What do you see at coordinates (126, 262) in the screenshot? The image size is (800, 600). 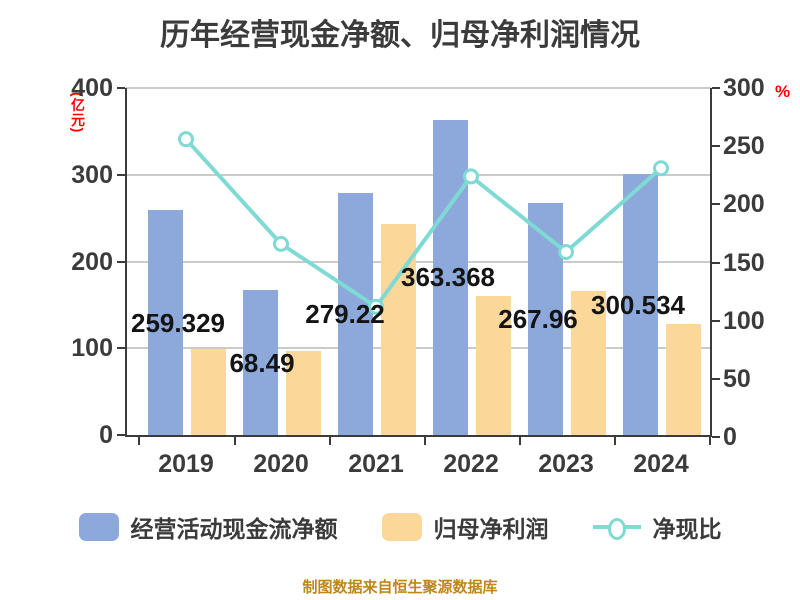 I see `left-axis-line` at bounding box center [126, 262].